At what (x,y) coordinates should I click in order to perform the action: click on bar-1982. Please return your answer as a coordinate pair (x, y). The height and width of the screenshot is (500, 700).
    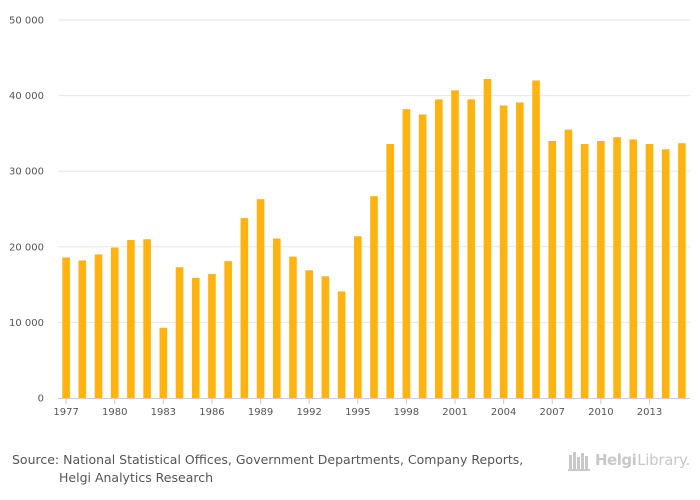
    Looking at the image, I should click on (147, 318).